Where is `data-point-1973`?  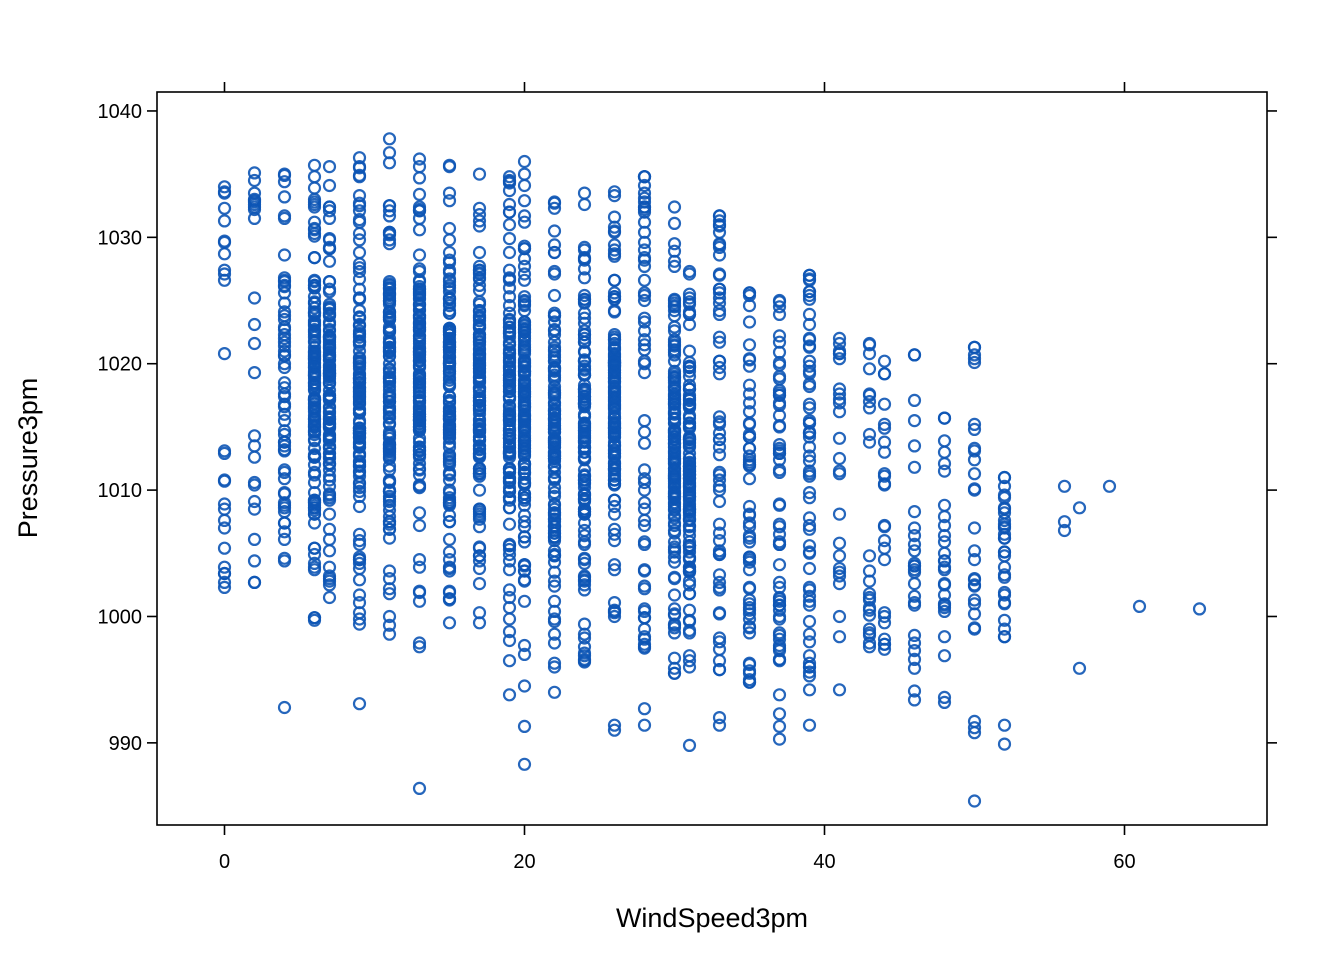
data-point-1973 is located at coordinates (689, 423).